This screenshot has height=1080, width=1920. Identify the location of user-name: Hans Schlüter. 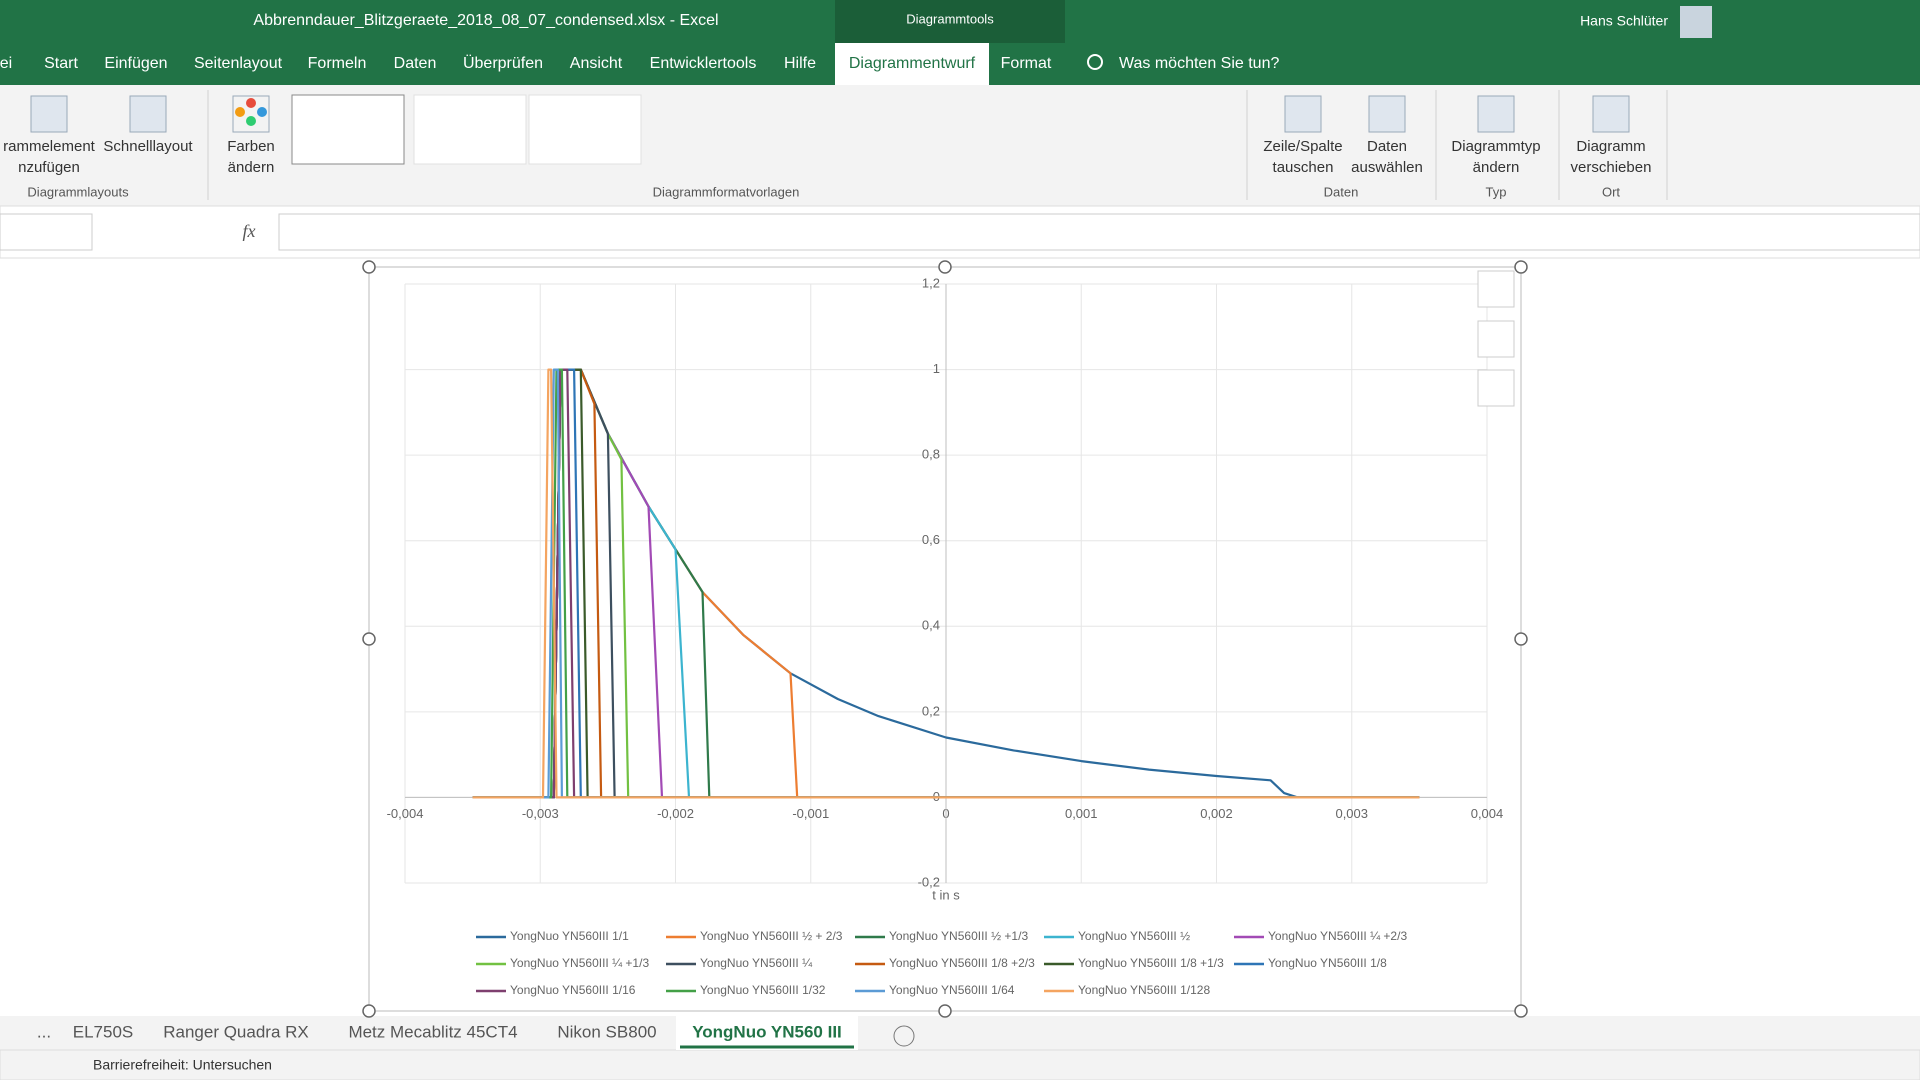
(1624, 21).